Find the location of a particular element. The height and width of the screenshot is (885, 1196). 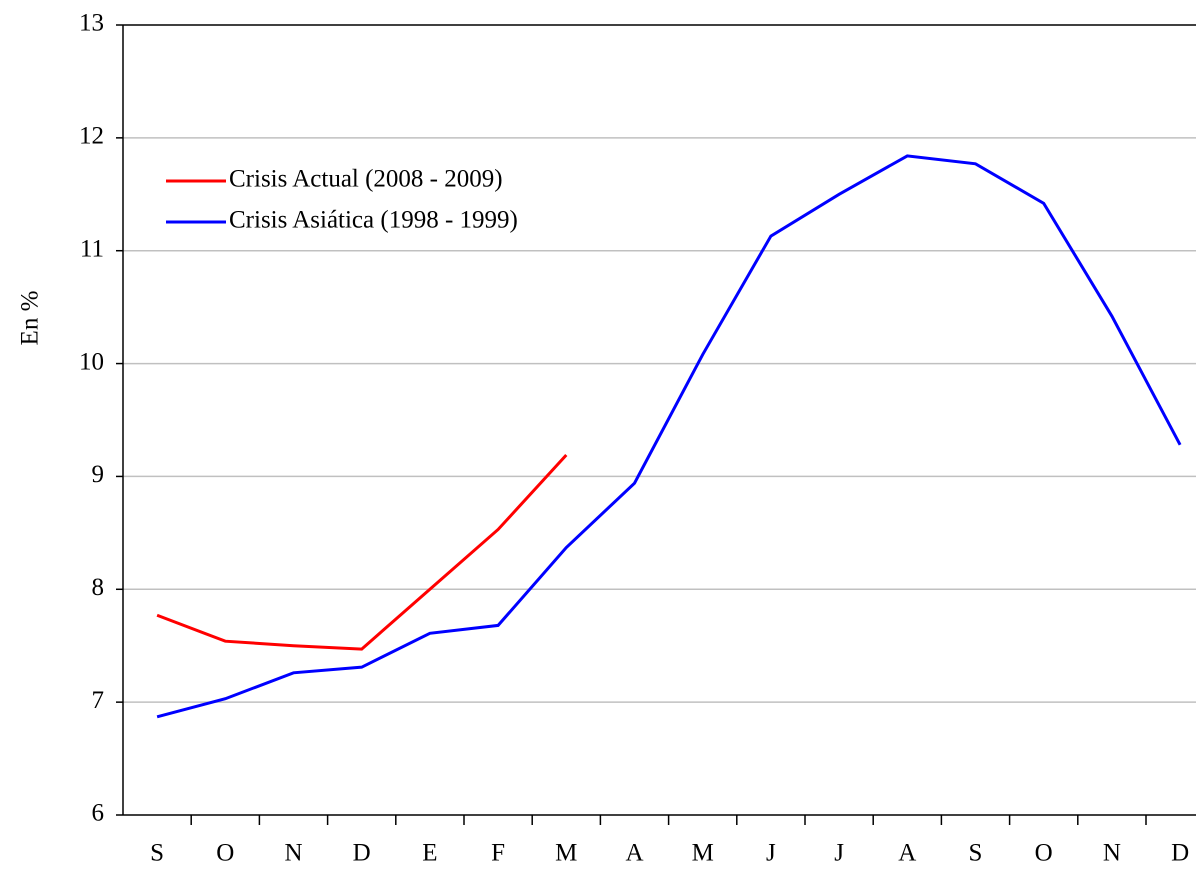

y-tick-label: 8 is located at coordinates (98, 587).